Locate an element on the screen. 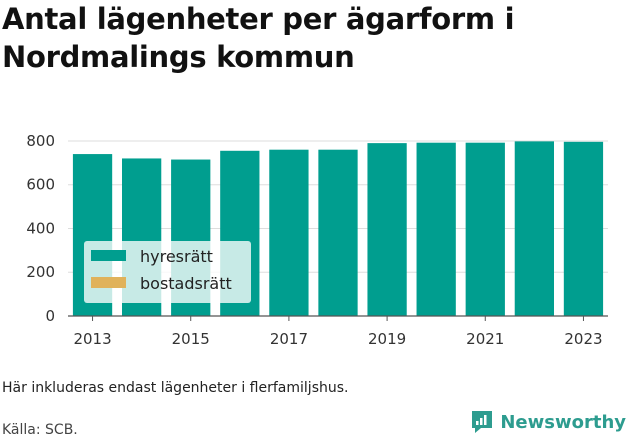 This screenshot has height=439, width=631. x-tick-label: 2019 is located at coordinates (387, 339).